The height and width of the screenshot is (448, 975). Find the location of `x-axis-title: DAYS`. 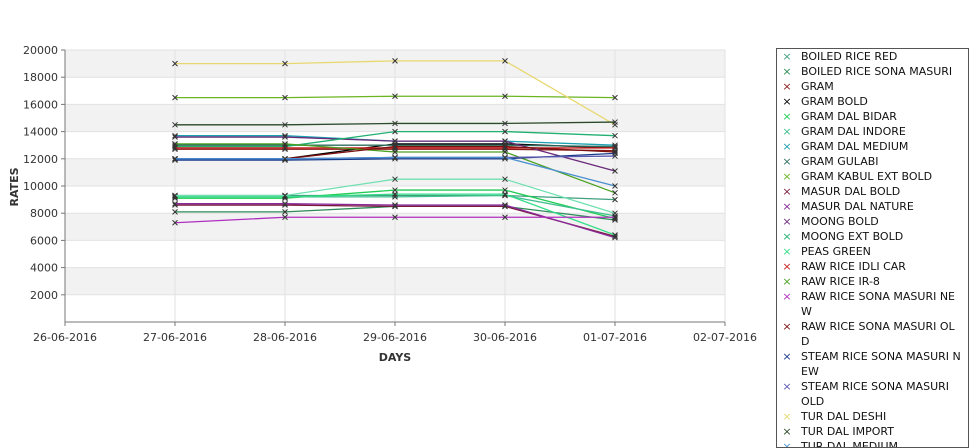

x-axis-title: DAYS is located at coordinates (395, 357).